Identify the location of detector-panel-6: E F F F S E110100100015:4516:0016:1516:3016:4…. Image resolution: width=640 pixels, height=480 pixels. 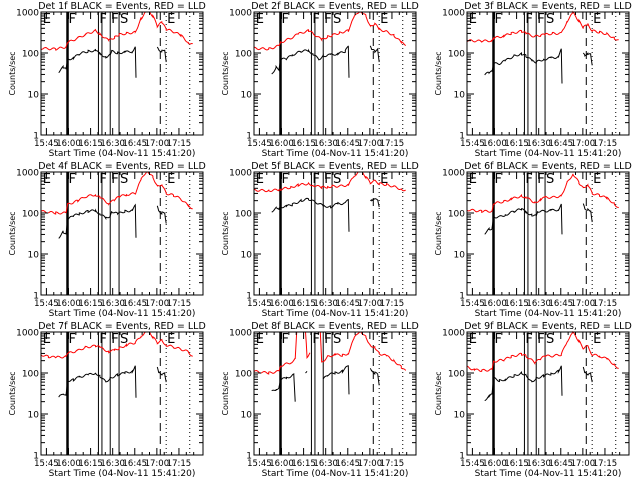
(533, 240).